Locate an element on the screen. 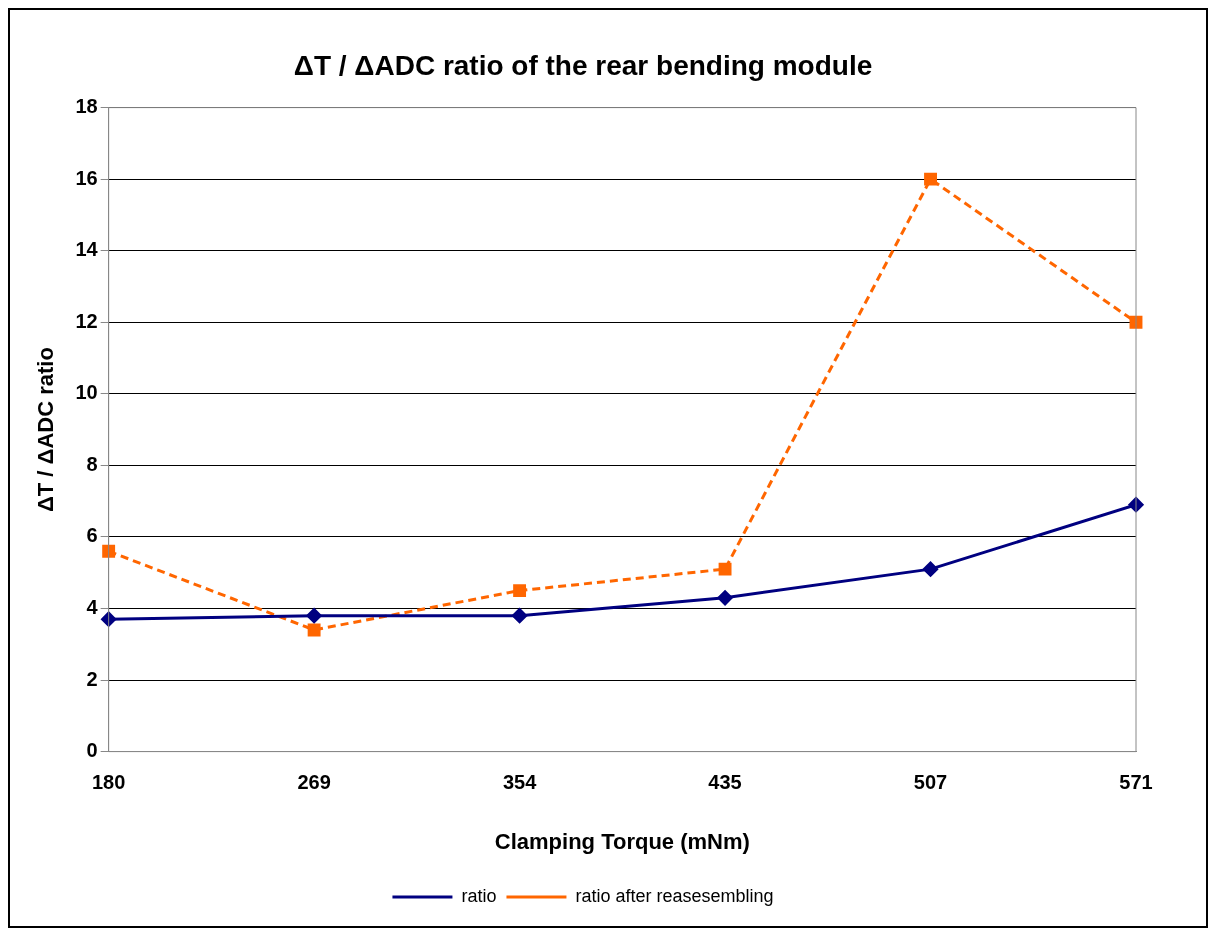 This screenshot has width=1218, height=939. legend-label: ratio after reasesembling is located at coordinates (674, 895).